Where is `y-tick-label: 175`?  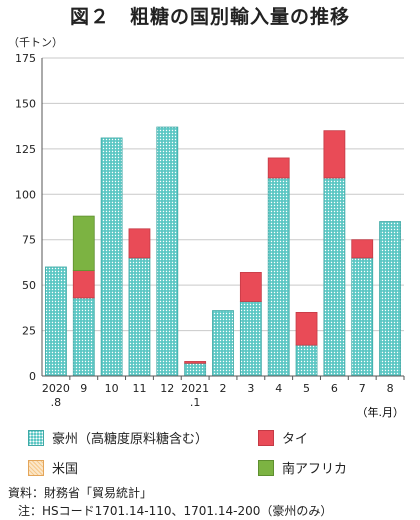 y-tick-label: 175 is located at coordinates (25, 58).